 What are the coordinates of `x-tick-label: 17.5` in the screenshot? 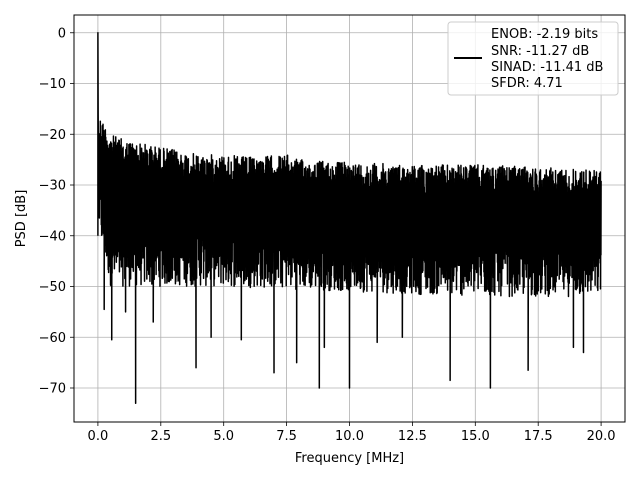 It's located at (538, 436).